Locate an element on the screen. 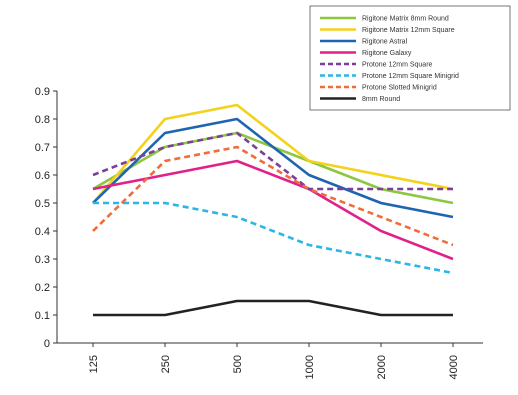  y-tick-label: 0.7 is located at coordinates (42, 148).